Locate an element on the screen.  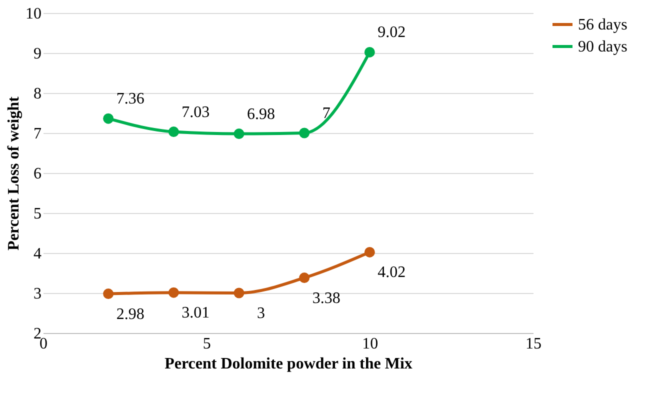
legend-label: 56 days is located at coordinates (603, 25).